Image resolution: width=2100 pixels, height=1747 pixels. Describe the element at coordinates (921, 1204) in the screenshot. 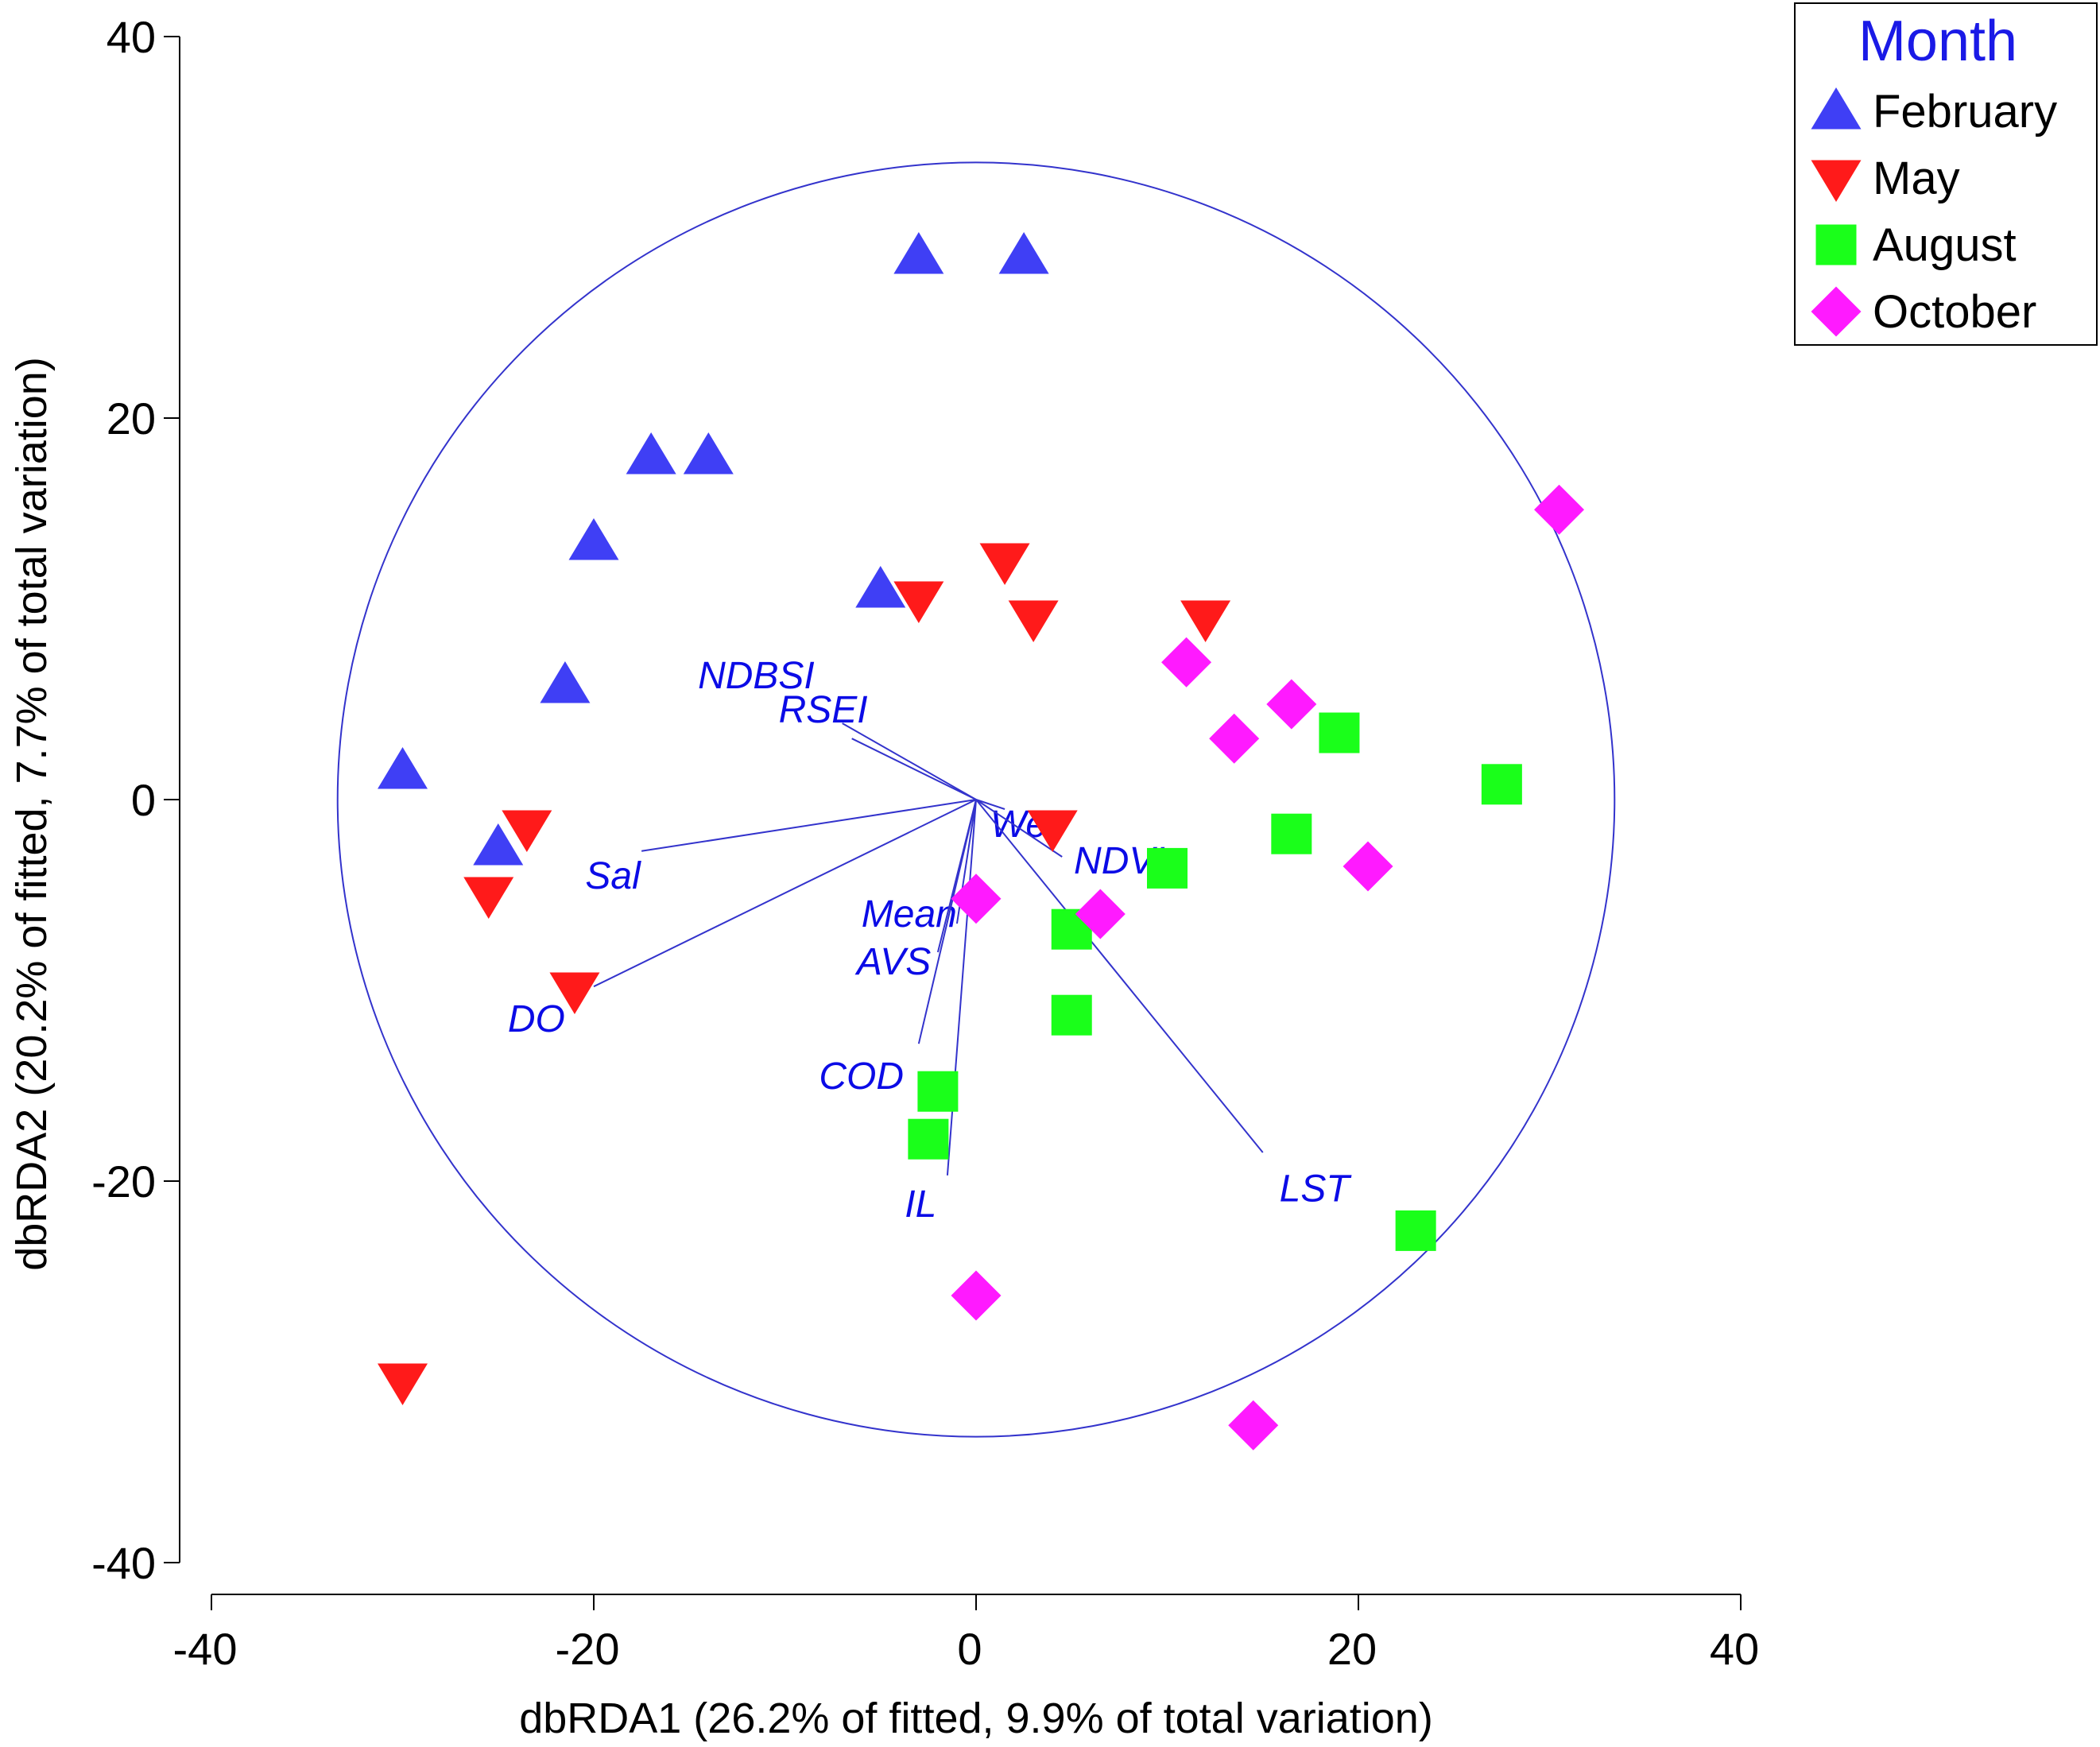

I see `vector-label-il: IL` at that location.